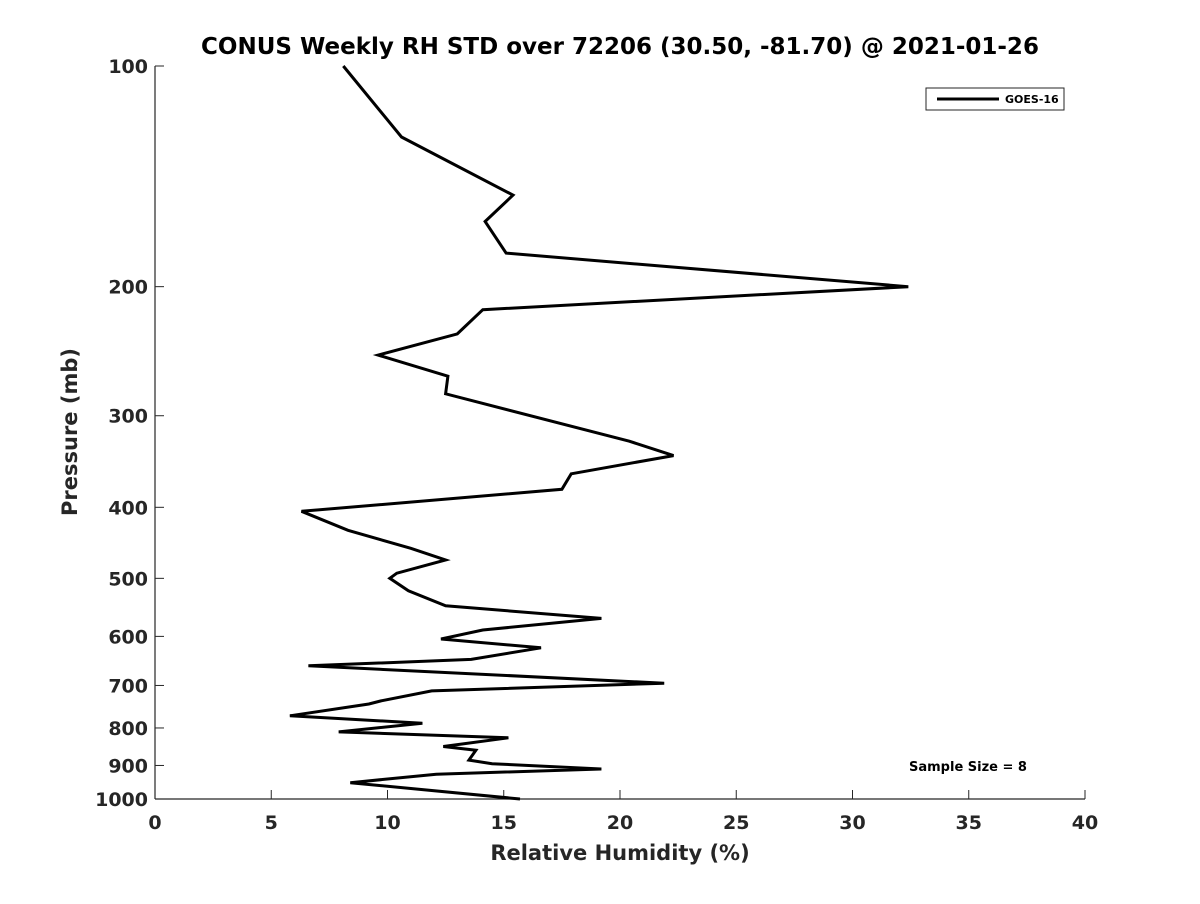 The height and width of the screenshot is (904, 1200). What do you see at coordinates (128, 766) in the screenshot?
I see `y-tick-label: 900` at bounding box center [128, 766].